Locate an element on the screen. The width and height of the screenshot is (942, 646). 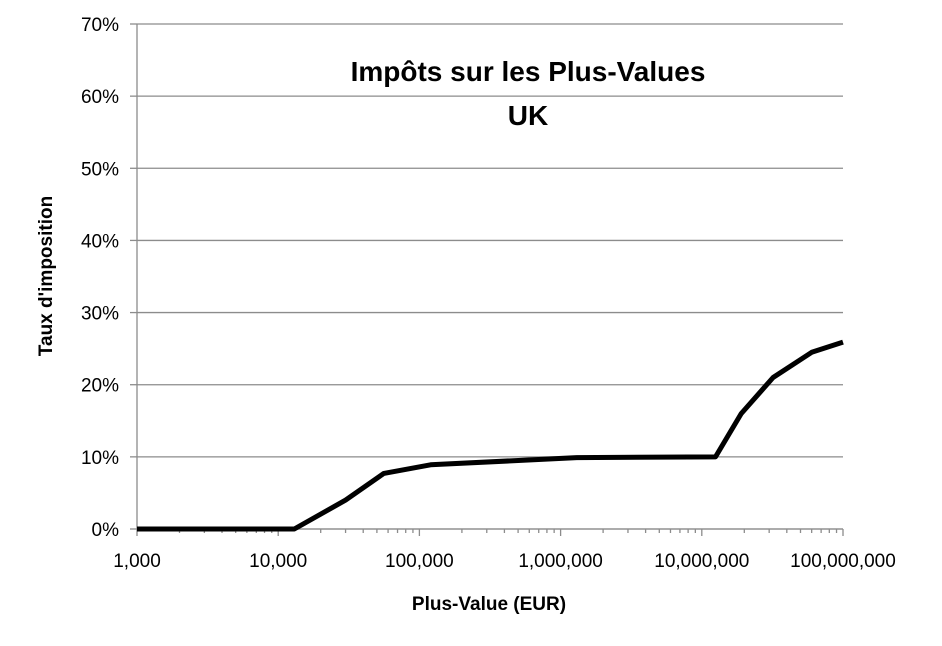
x-tick-label: 10,000,000 is located at coordinates (701, 561).